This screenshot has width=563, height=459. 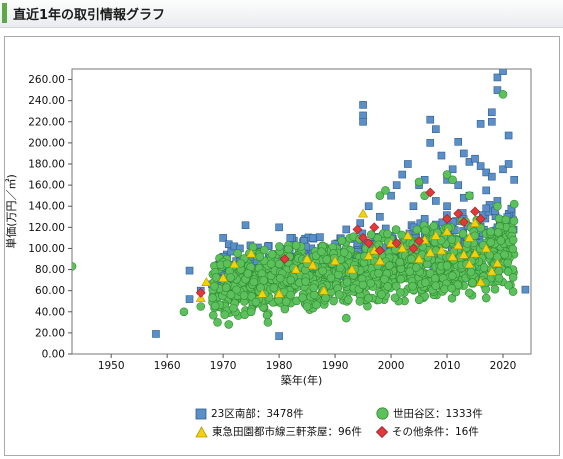 What do you see at coordinates (503, 366) in the screenshot?
I see `x-tick-label: 2020` at bounding box center [503, 366].